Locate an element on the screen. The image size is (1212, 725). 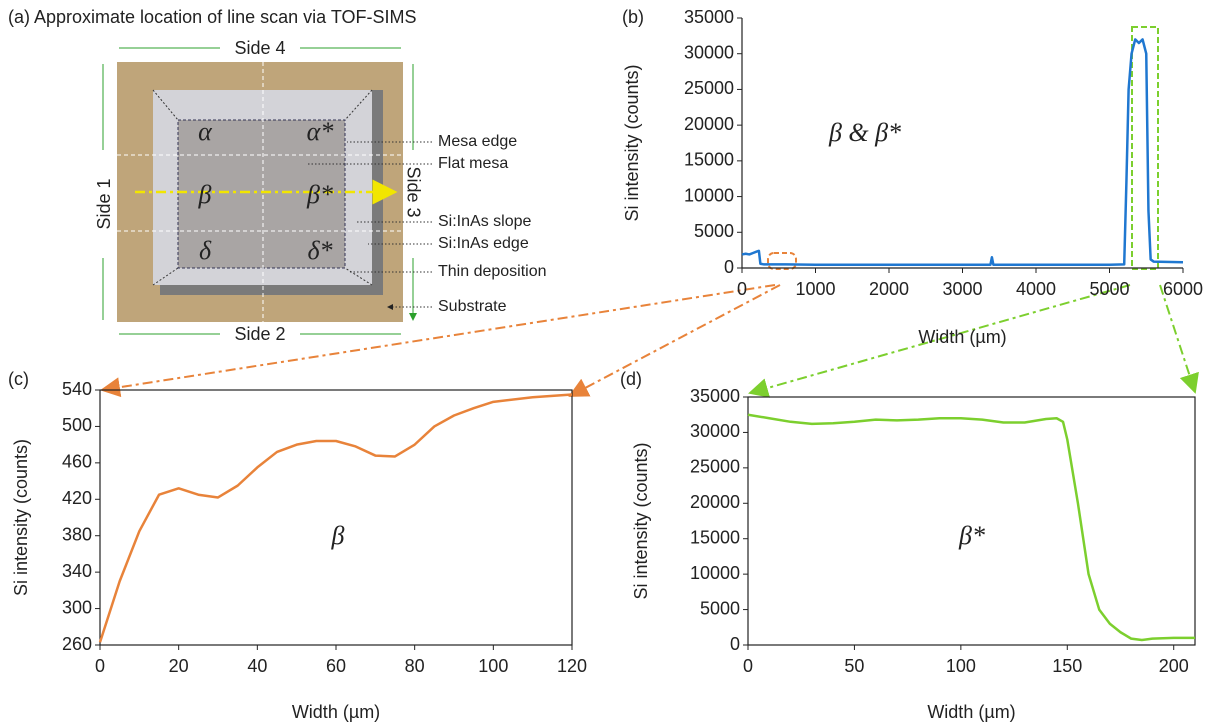
flat-mesa is located at coordinates (261, 194).